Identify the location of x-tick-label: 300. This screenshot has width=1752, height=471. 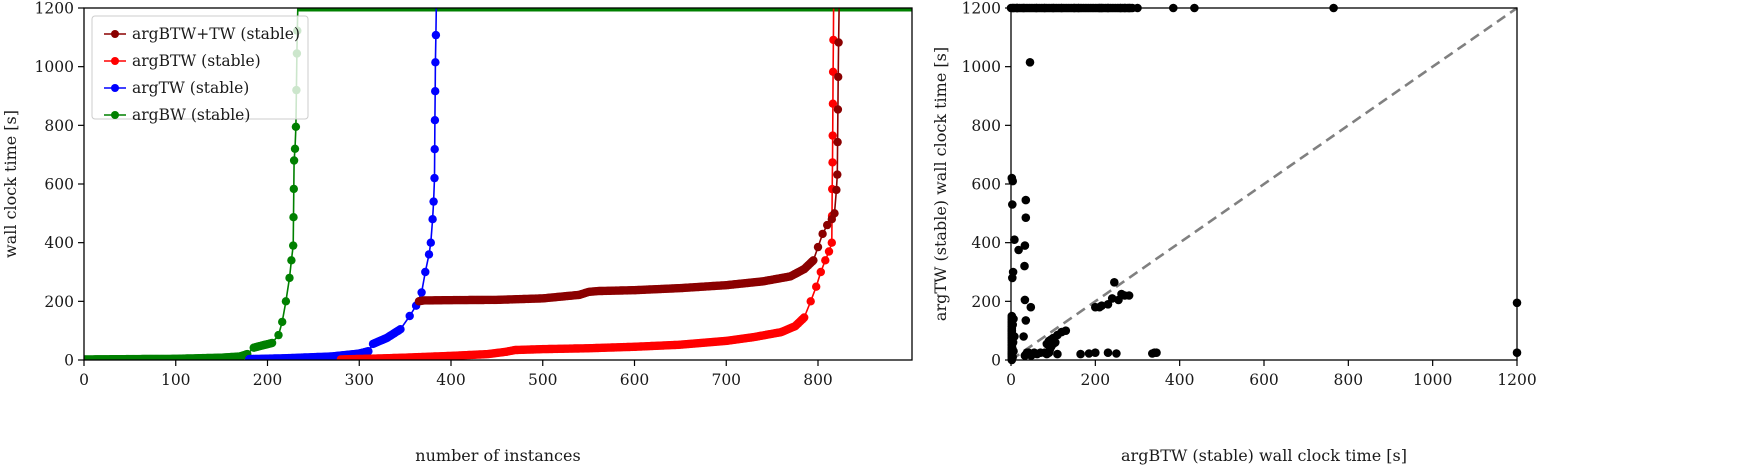
(359, 380).